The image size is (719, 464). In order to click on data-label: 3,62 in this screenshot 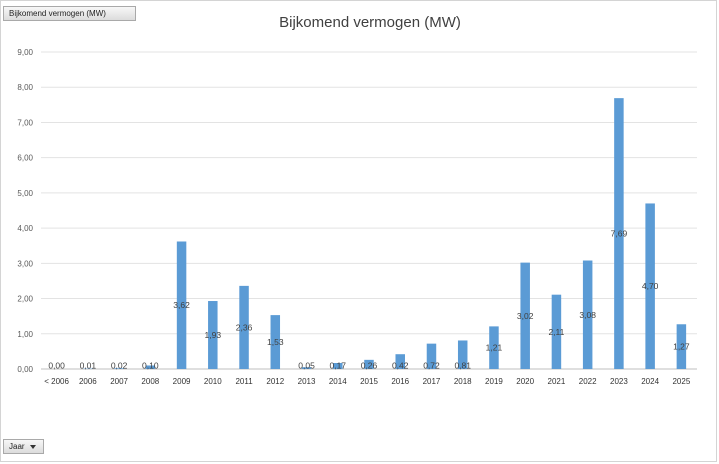, I will do `click(181, 305)`.